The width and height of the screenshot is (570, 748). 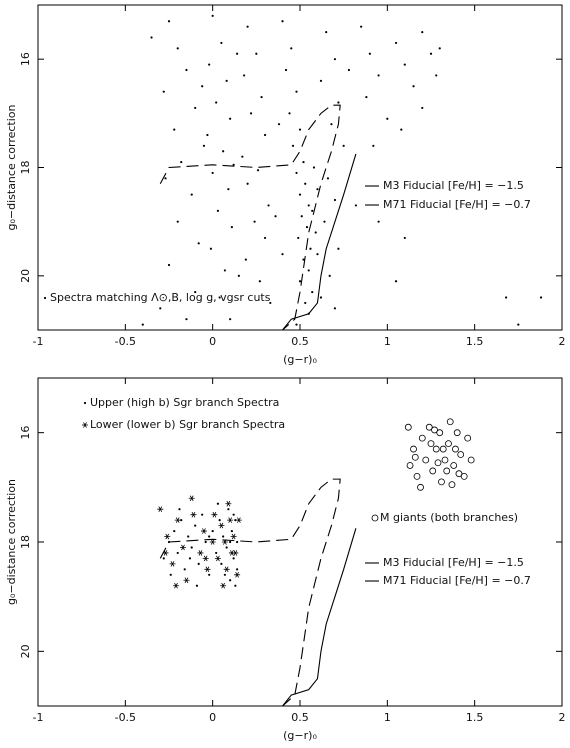 I want to click on fiducial-line, so click(x=319, y=617).